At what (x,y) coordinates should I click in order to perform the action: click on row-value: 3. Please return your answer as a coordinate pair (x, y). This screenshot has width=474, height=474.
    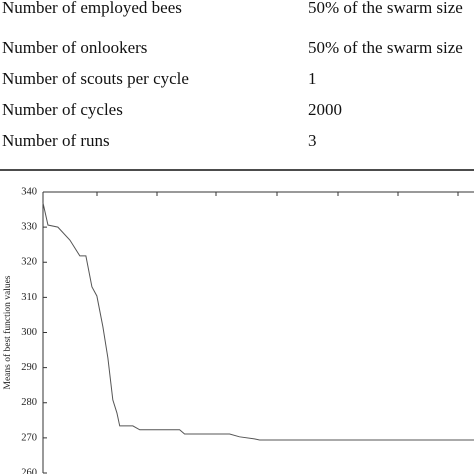
    Looking at the image, I should click on (312, 140).